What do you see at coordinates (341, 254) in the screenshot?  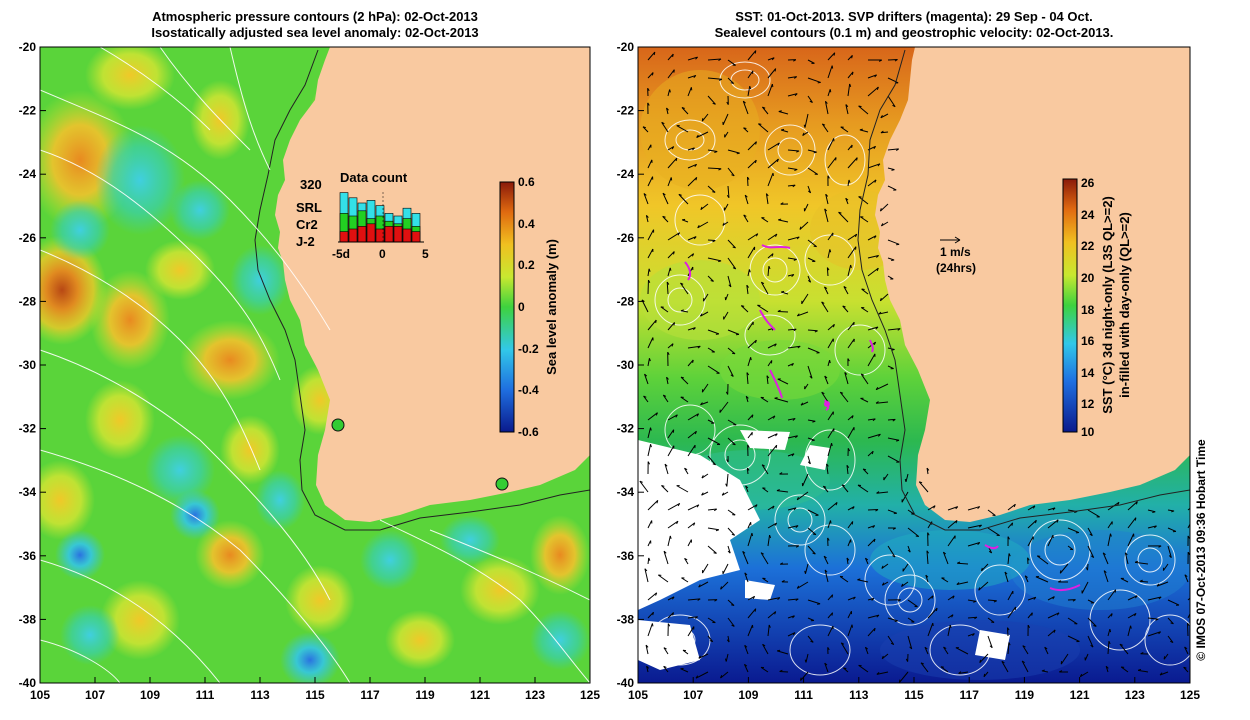 I see `dc-tick: -5d` at bounding box center [341, 254].